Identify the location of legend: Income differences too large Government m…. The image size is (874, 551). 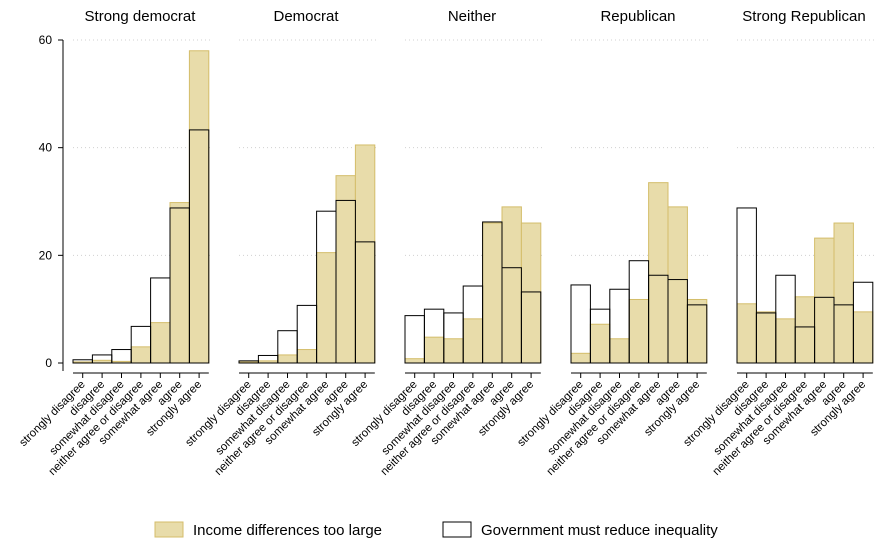
(436, 530).